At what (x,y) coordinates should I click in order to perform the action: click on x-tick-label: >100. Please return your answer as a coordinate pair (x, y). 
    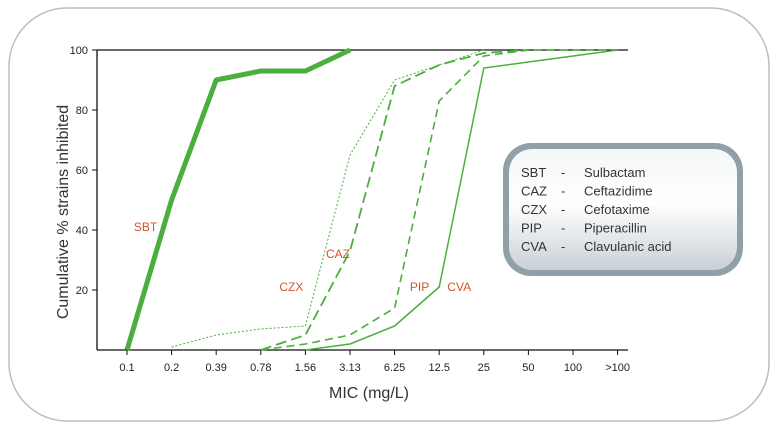
    Looking at the image, I should click on (617, 368).